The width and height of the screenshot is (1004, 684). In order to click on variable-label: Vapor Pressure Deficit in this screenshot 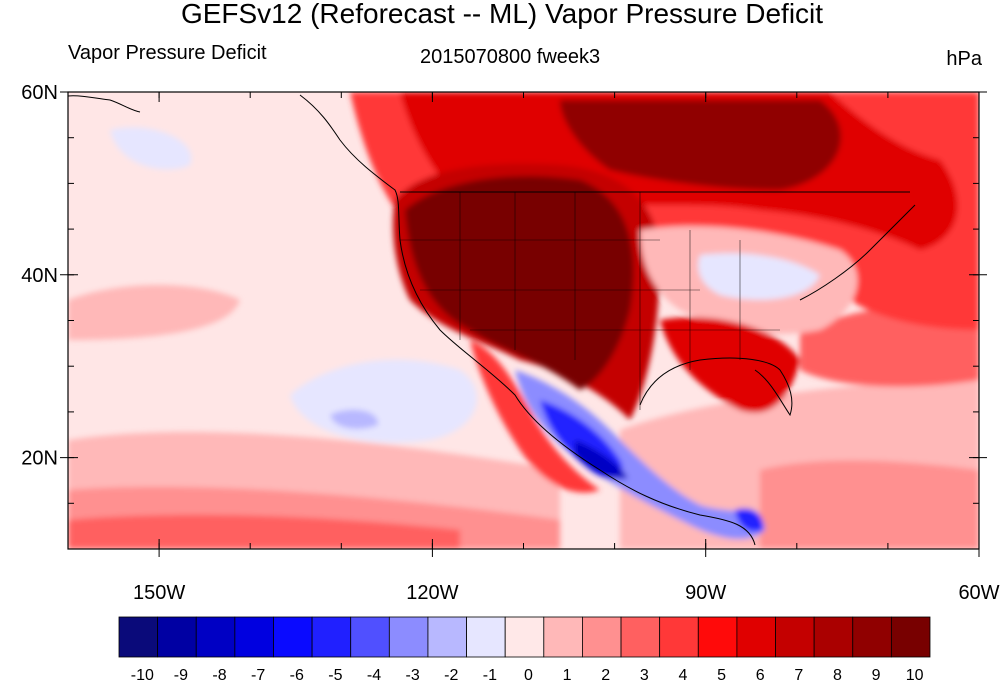, I will do `click(167, 53)`.